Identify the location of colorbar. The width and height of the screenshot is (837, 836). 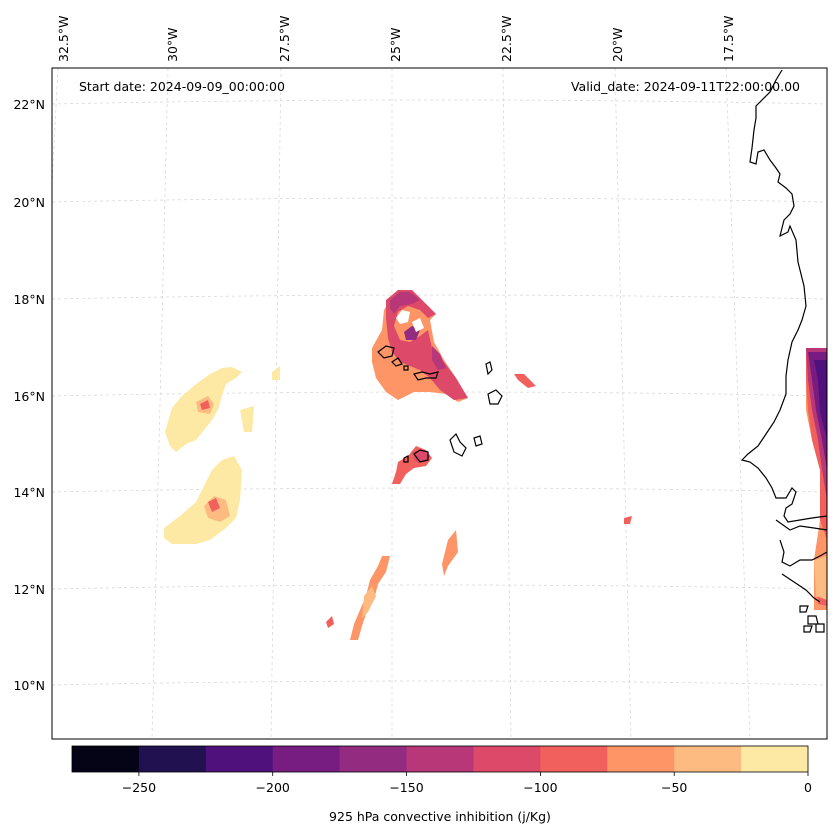
(440, 759).